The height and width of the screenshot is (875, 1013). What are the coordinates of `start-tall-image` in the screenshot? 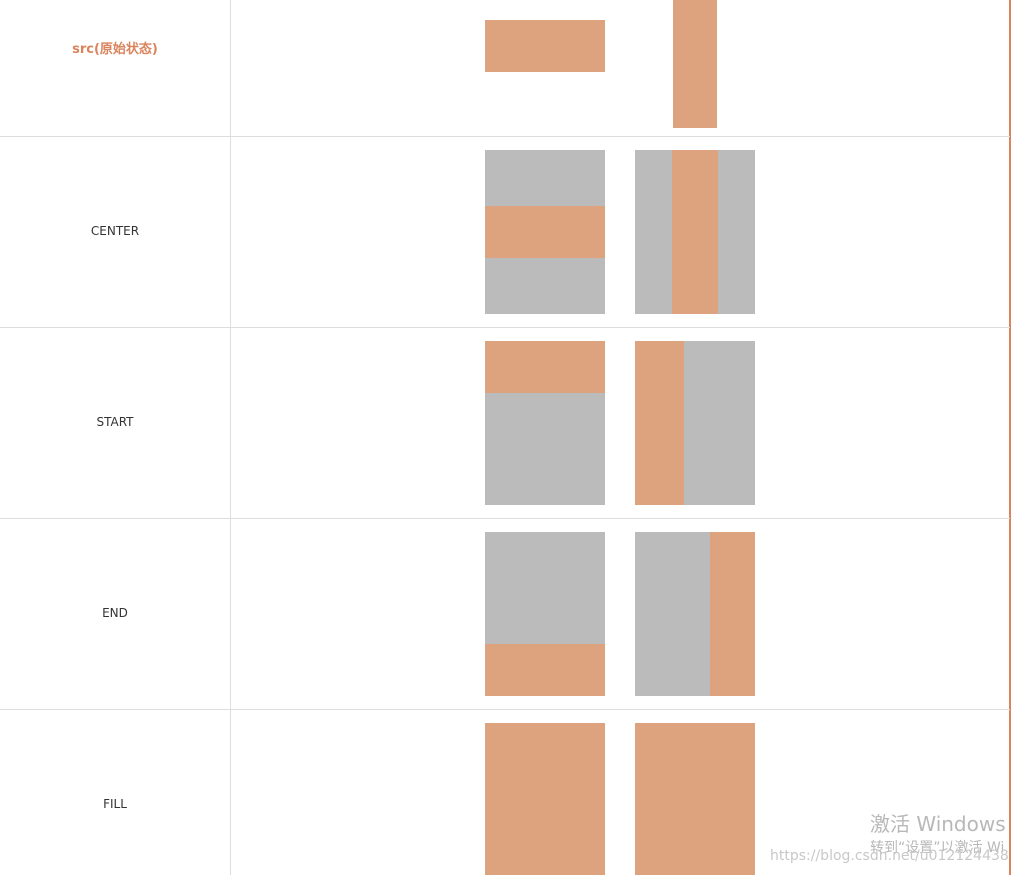 It's located at (659, 423).